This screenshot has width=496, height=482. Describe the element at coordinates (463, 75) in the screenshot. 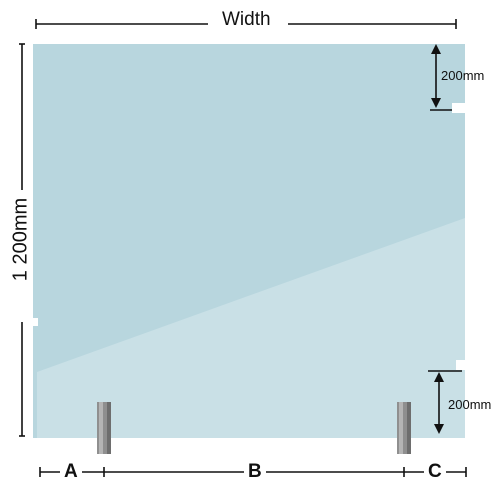

I see `top-gap-label: 200mm` at that location.